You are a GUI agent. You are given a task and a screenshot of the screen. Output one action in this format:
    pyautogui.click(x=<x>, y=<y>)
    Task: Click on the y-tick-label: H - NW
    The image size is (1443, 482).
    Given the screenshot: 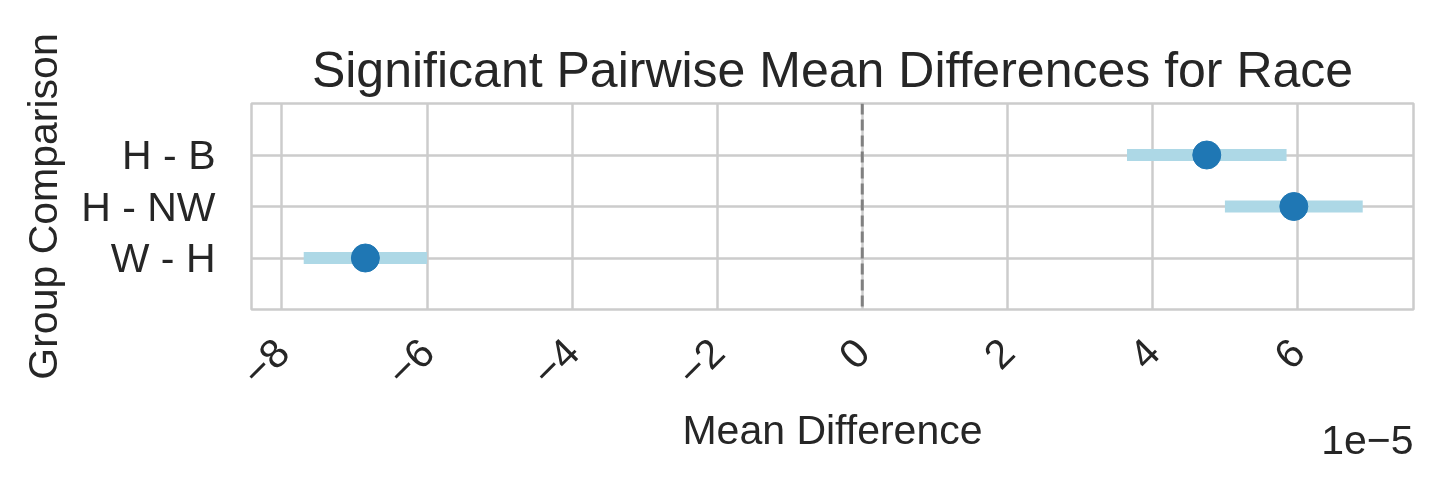 What is the action you would take?
    pyautogui.click(x=148, y=206)
    